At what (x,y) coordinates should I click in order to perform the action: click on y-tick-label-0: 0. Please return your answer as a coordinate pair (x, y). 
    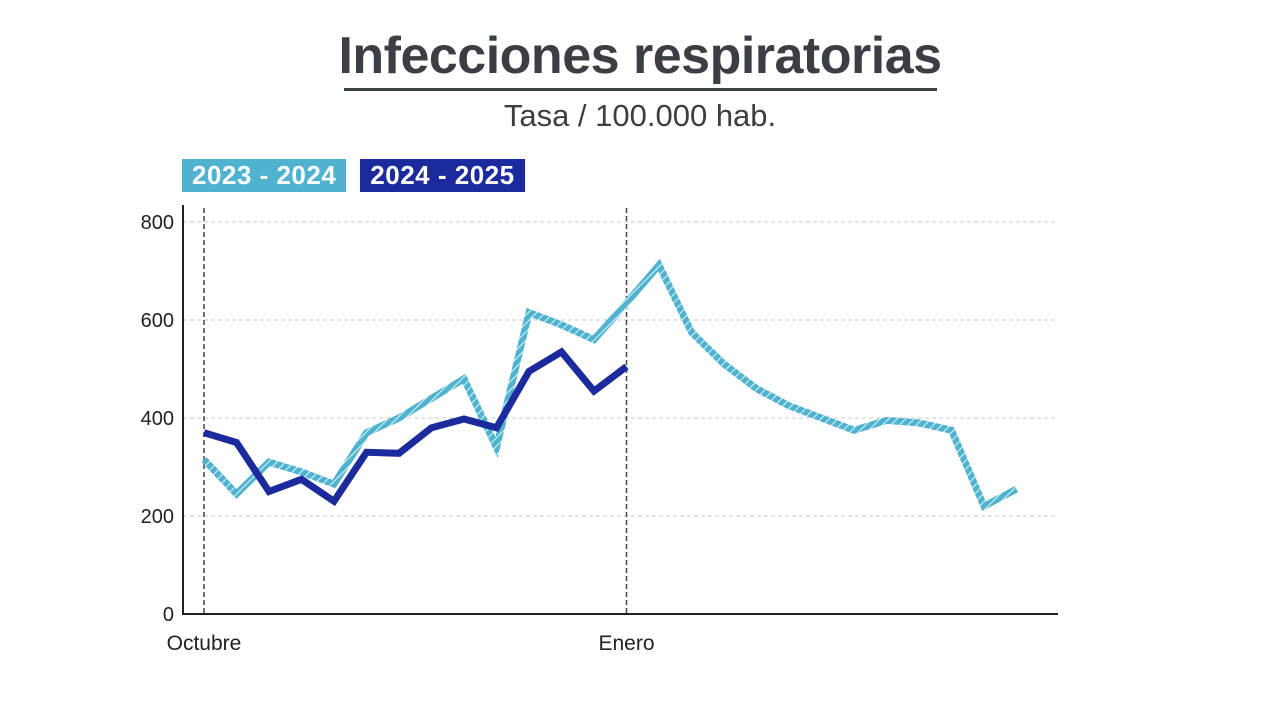
    Looking at the image, I should click on (168, 615).